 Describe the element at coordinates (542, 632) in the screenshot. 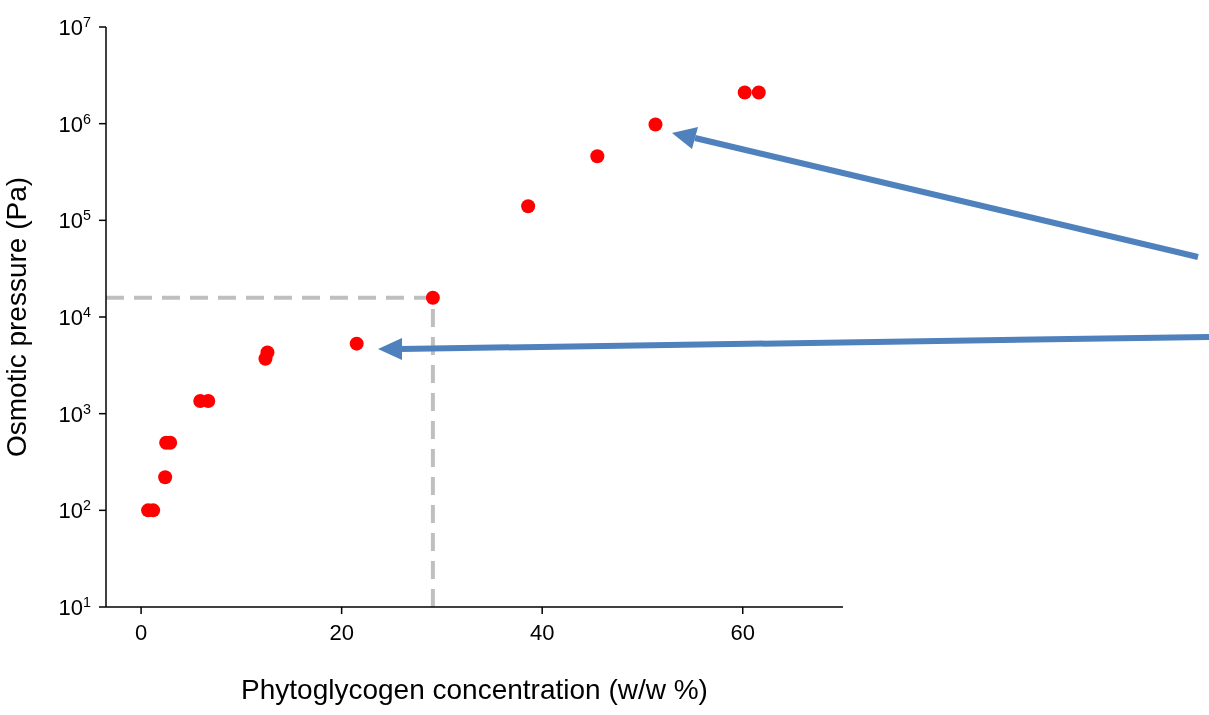

I see `x-tick-label: 40` at that location.